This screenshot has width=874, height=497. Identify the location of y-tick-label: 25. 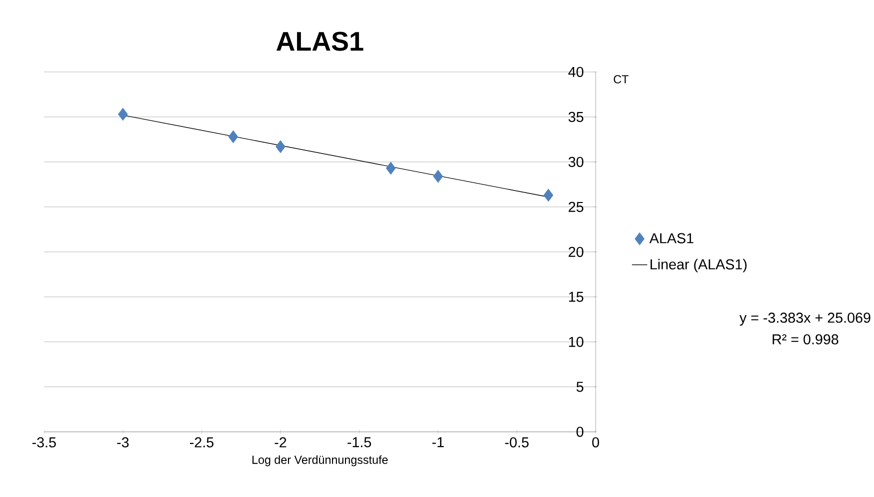
(576, 207).